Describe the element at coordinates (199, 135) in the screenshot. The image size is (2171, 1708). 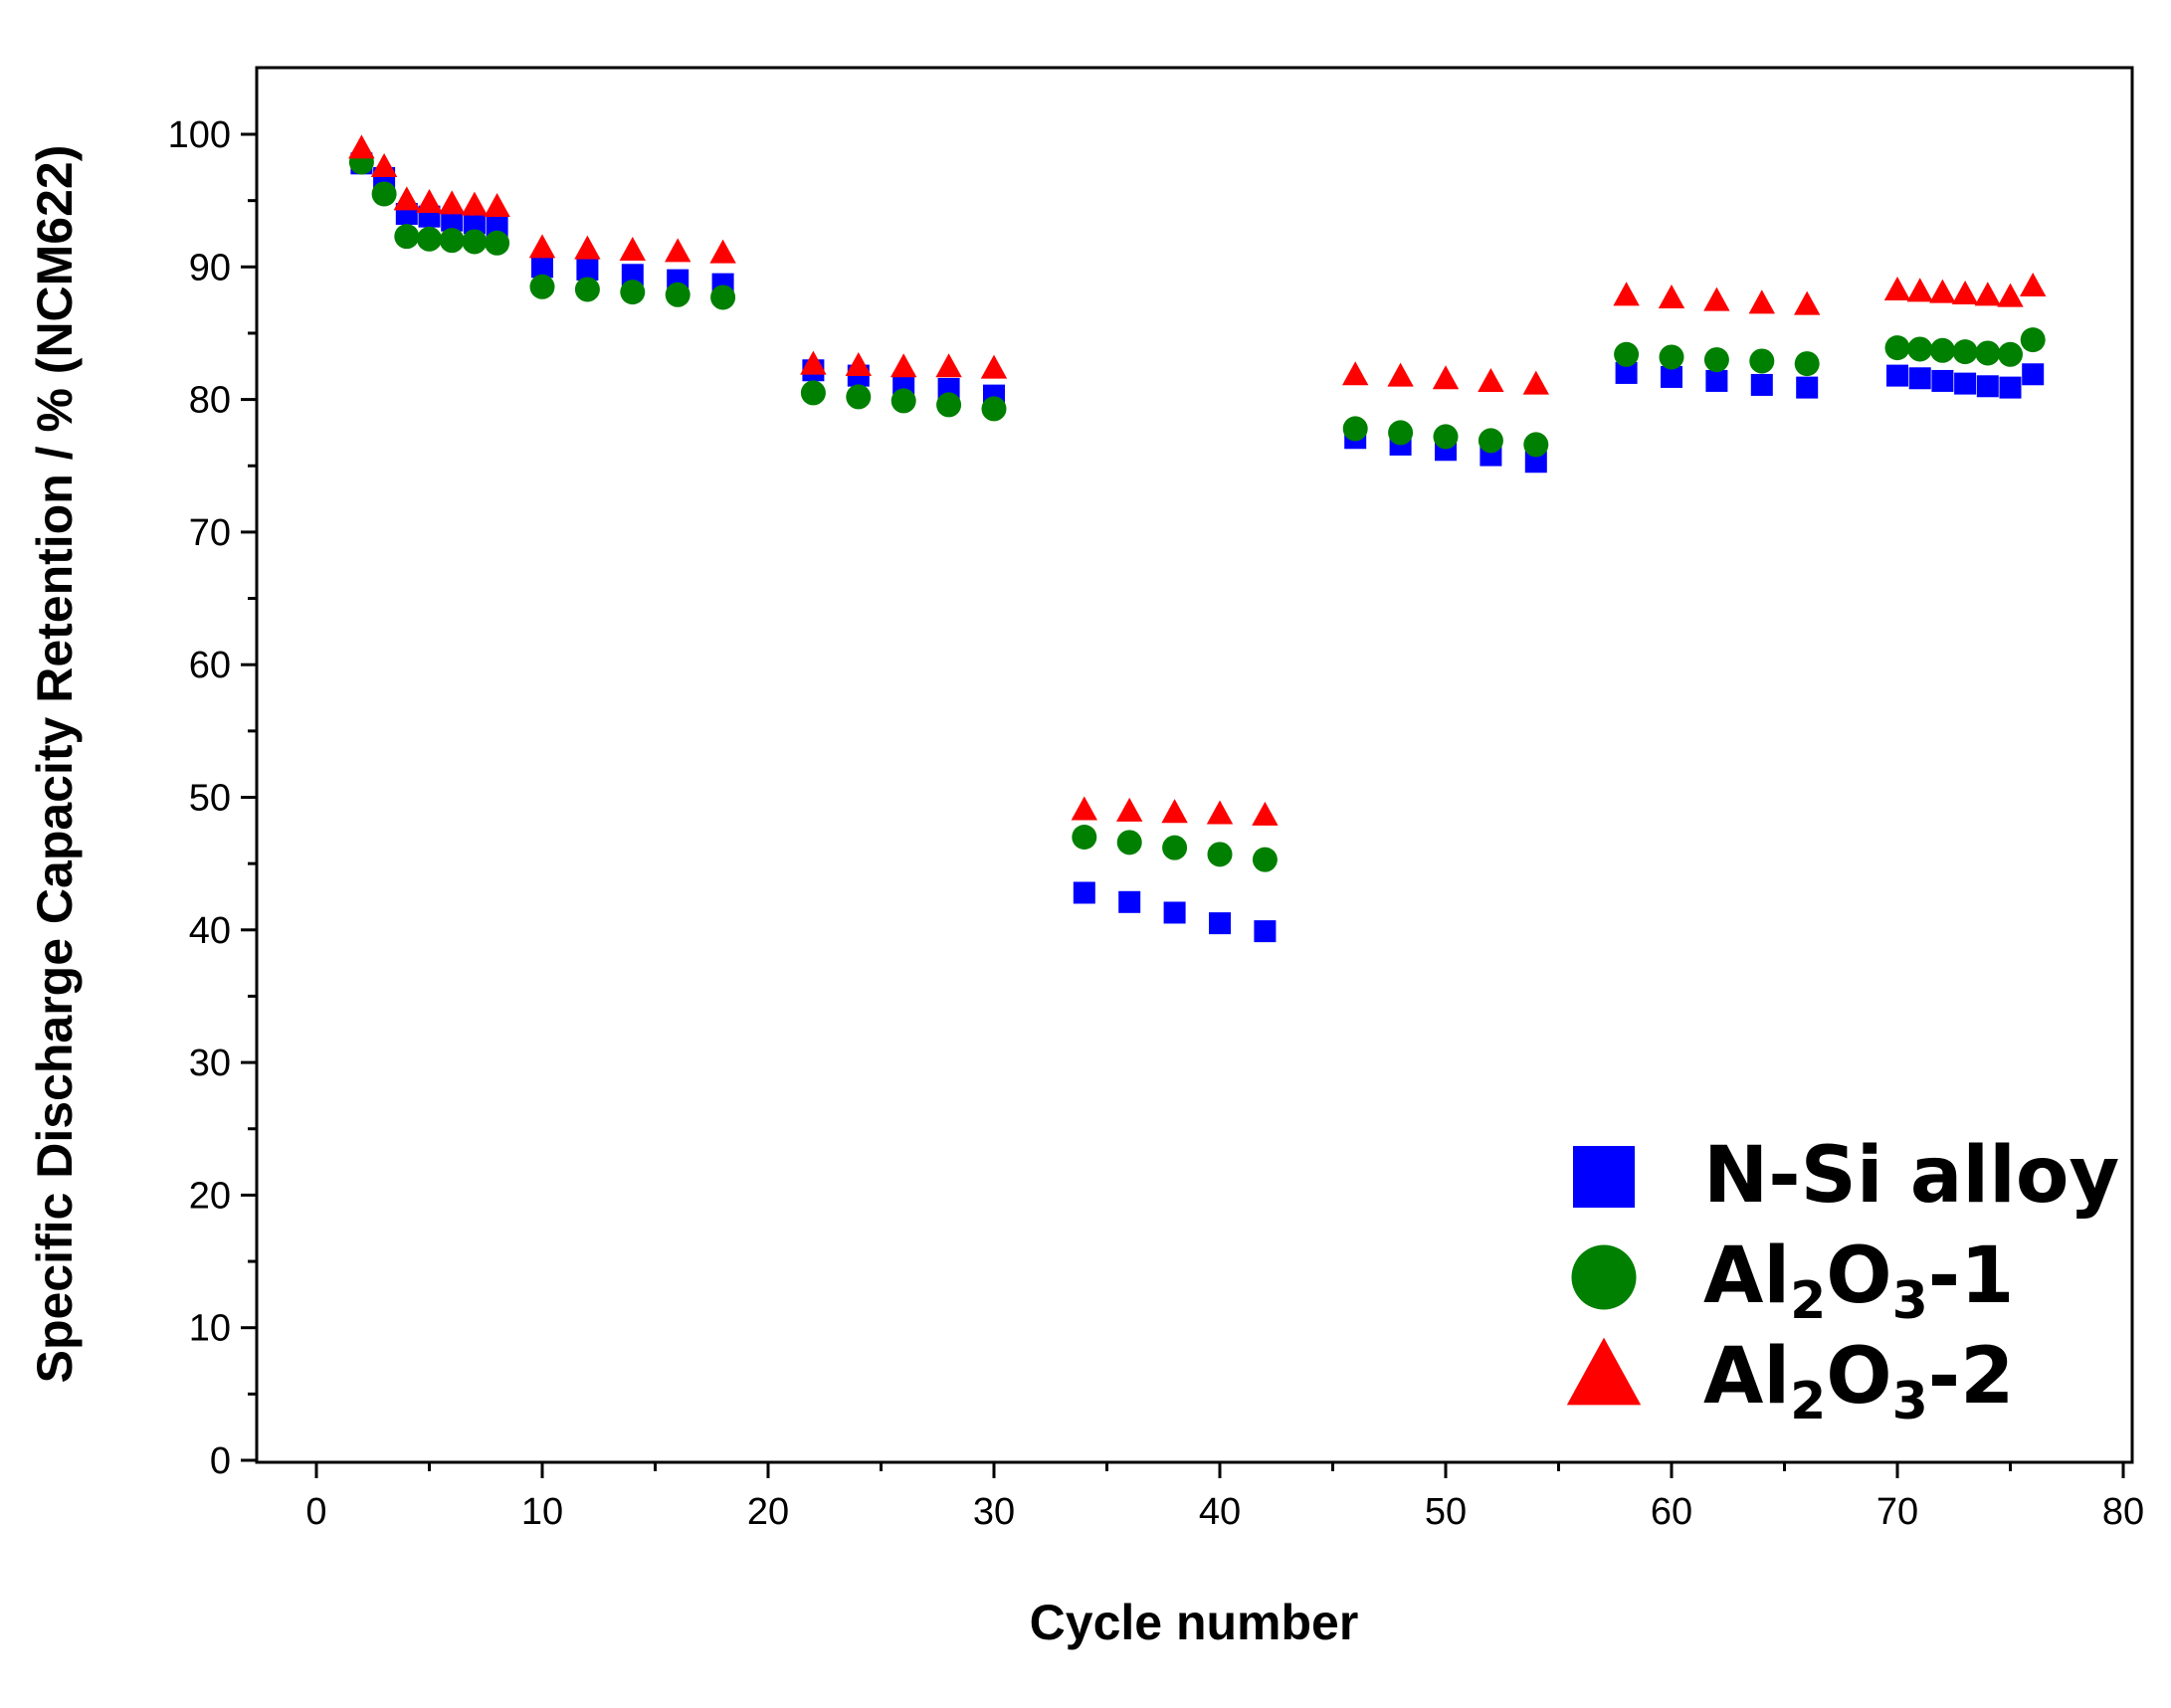
I see `y-tick-label: 100` at that location.